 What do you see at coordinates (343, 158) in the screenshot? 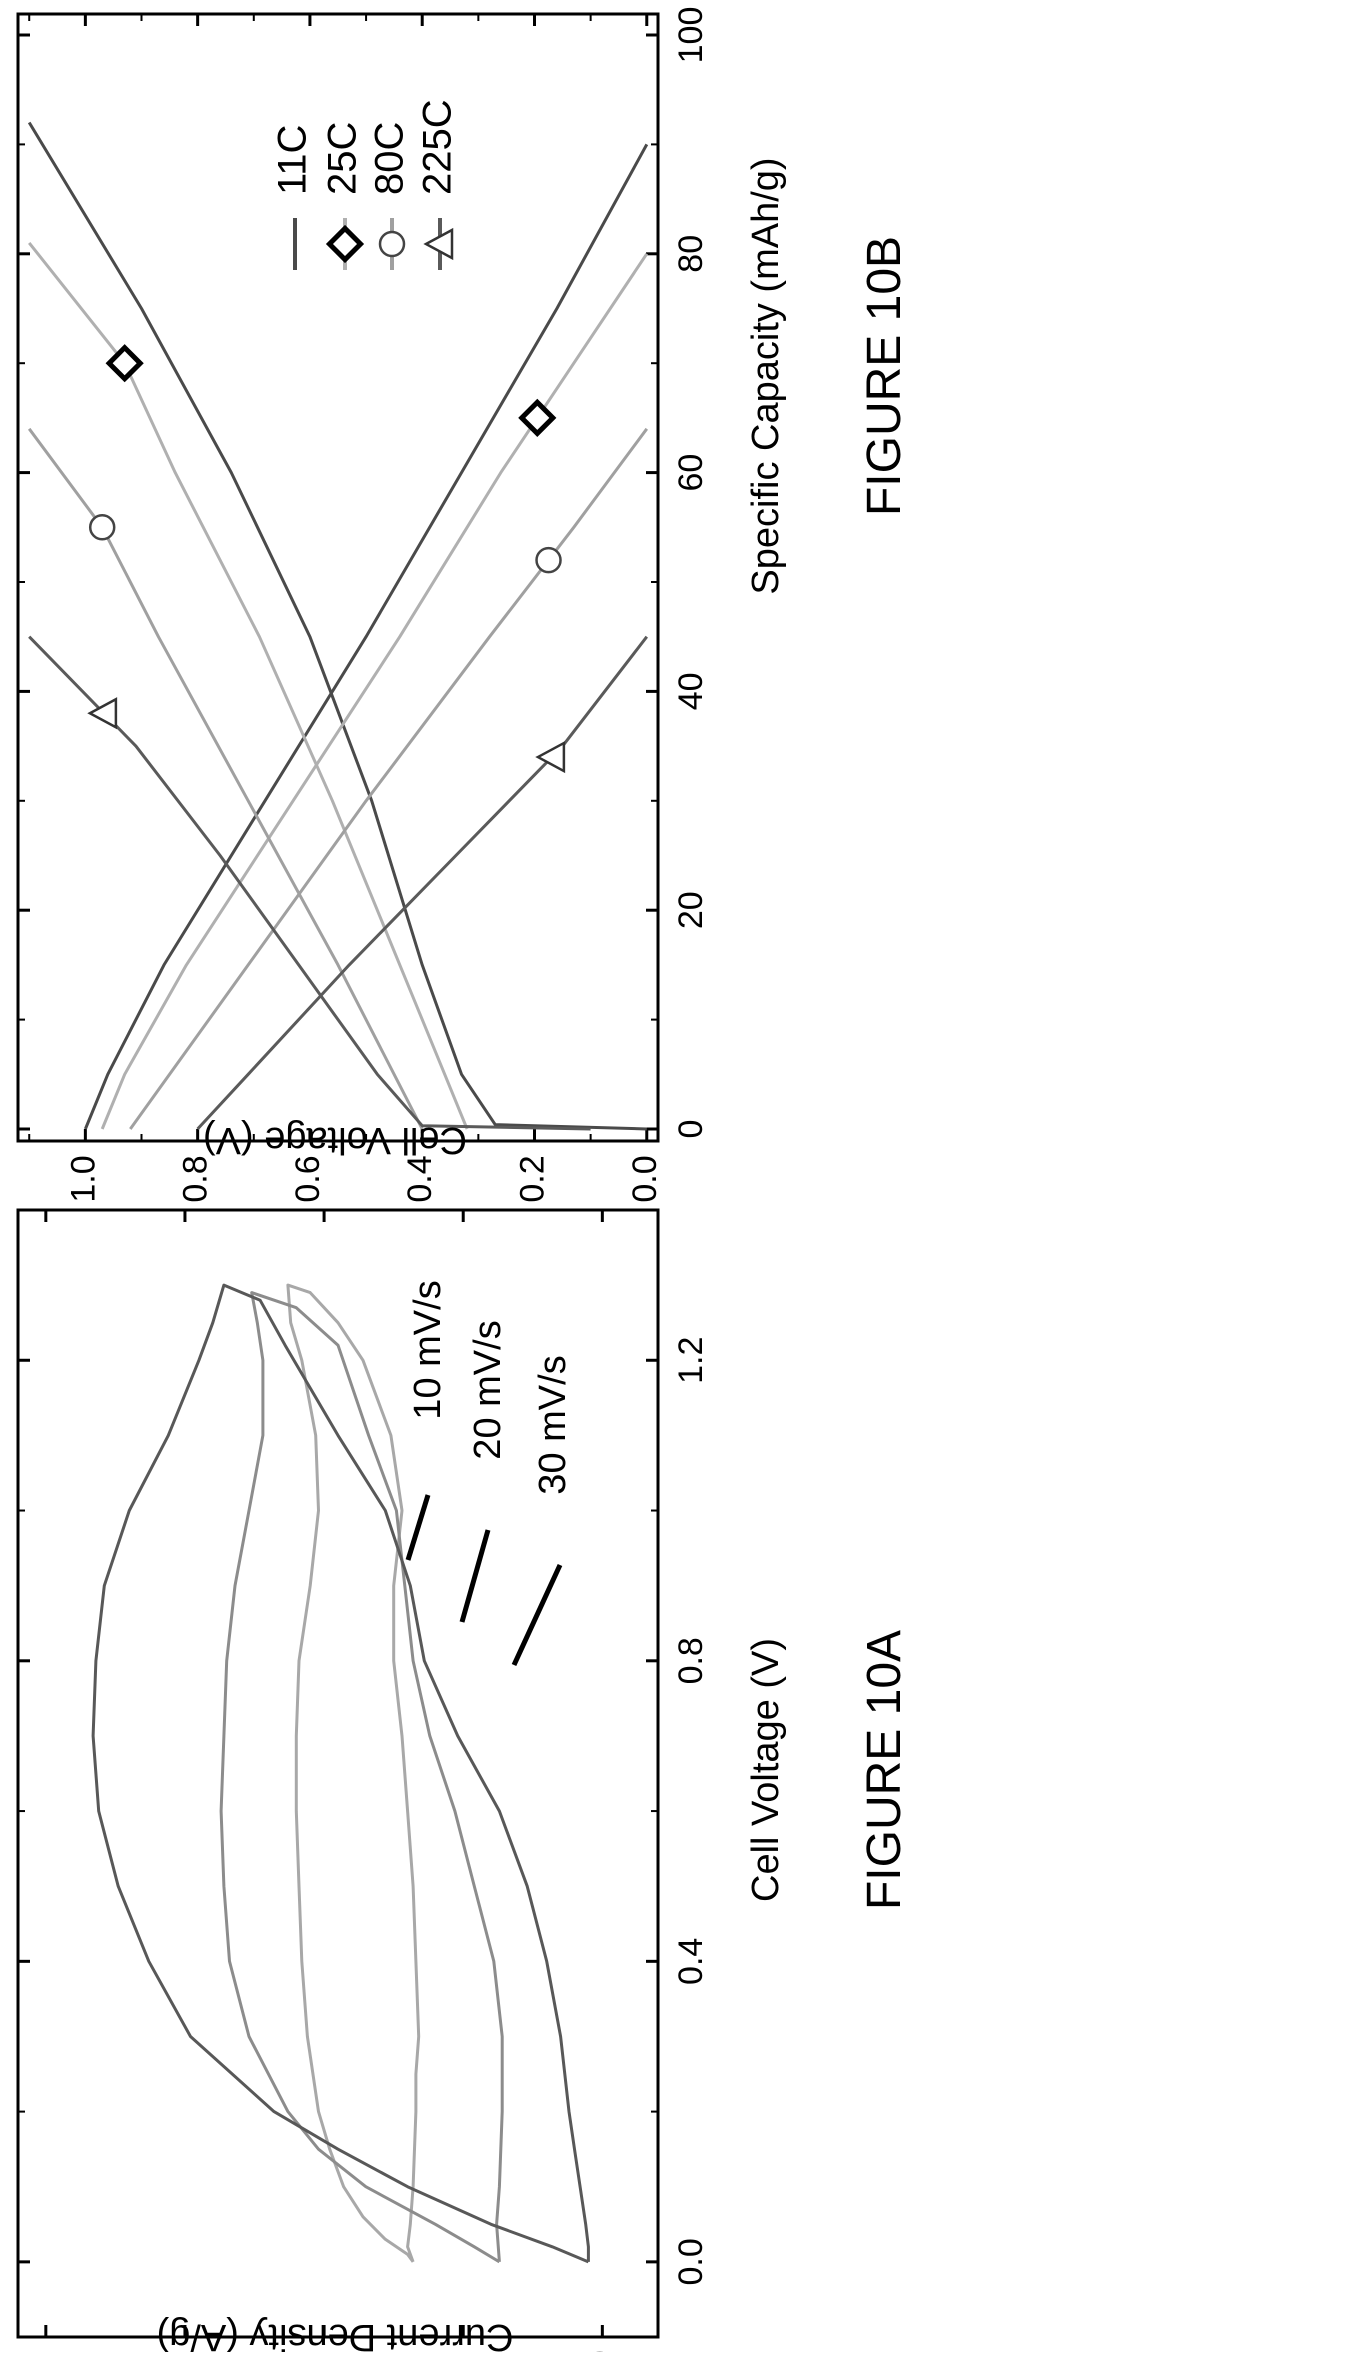
I see `chart-10b-legend-label-25c: 25C` at bounding box center [343, 158].